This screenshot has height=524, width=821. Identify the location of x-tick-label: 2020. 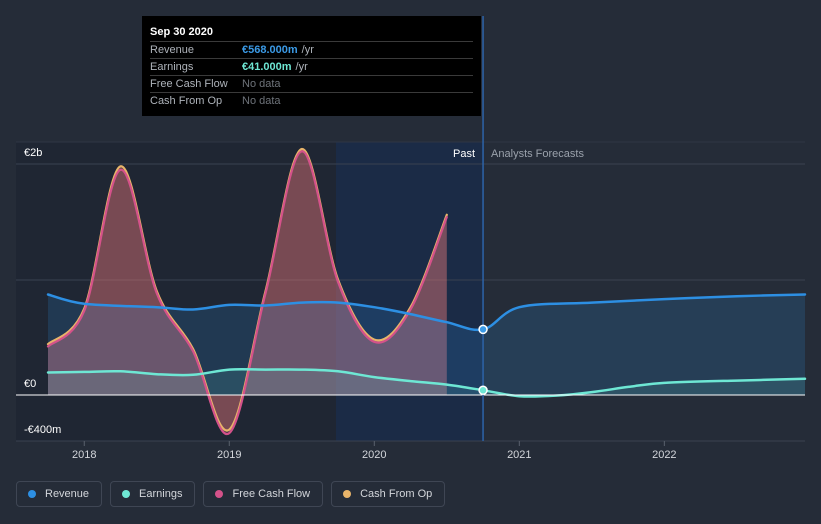
(374, 455).